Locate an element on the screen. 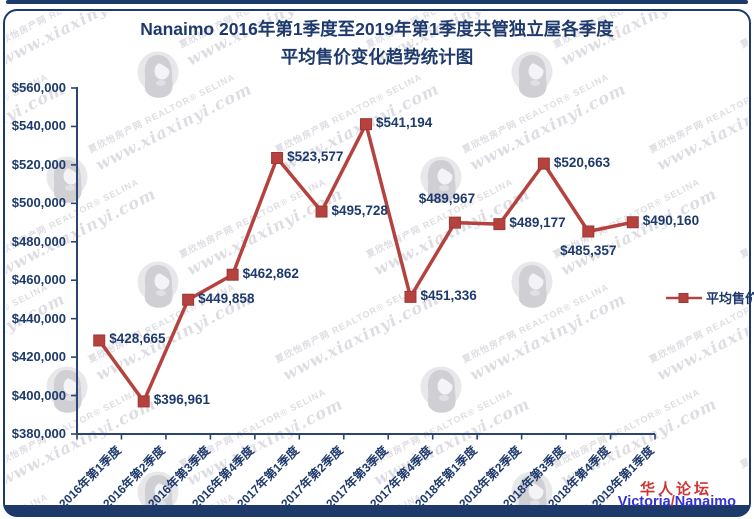 The width and height of the screenshot is (754, 519). y-axis-tick-label: $500,000 is located at coordinates (38, 203).